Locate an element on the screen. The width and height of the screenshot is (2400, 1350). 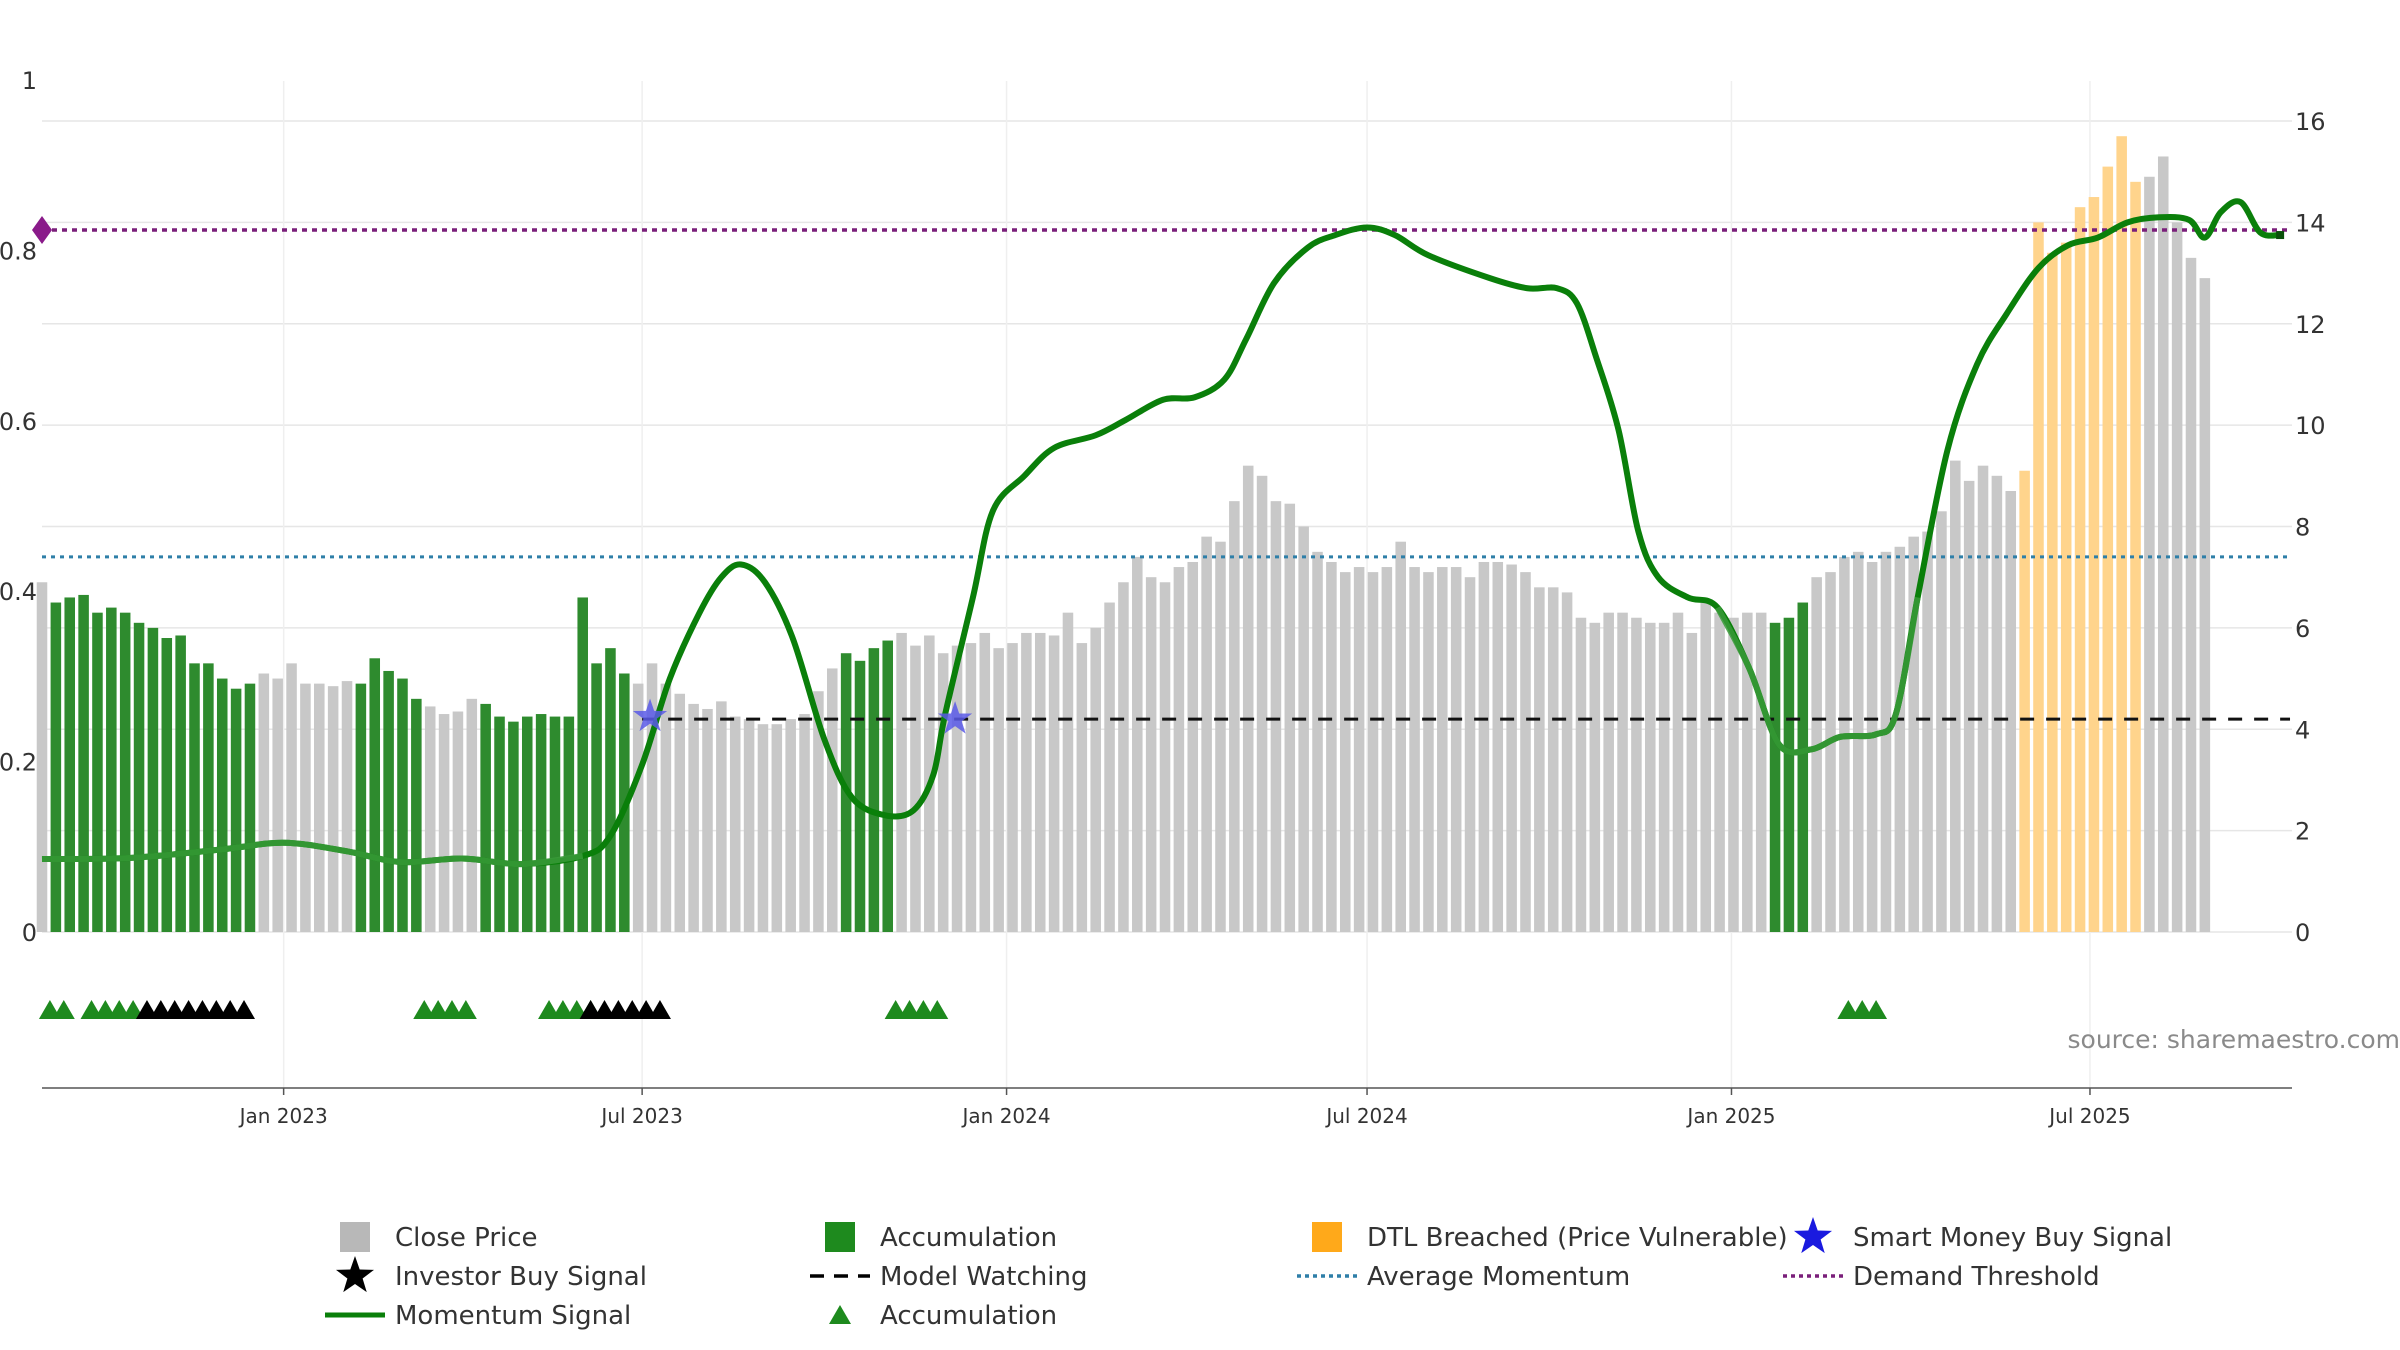
x-tick-label: Jul 2025 is located at coordinates (2088, 1116).